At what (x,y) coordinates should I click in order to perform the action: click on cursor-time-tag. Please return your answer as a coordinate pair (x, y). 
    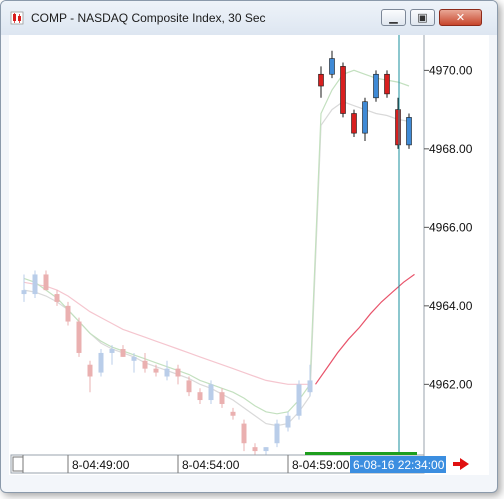
    Looking at the image, I should click on (398, 464).